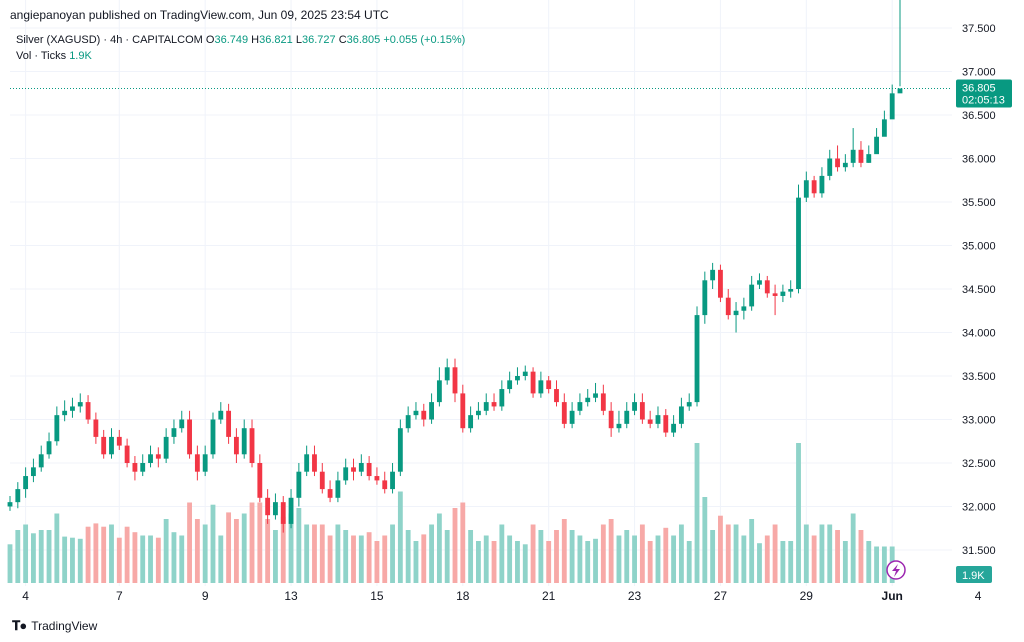  I want to click on brand-text: TradingView, so click(64, 626).